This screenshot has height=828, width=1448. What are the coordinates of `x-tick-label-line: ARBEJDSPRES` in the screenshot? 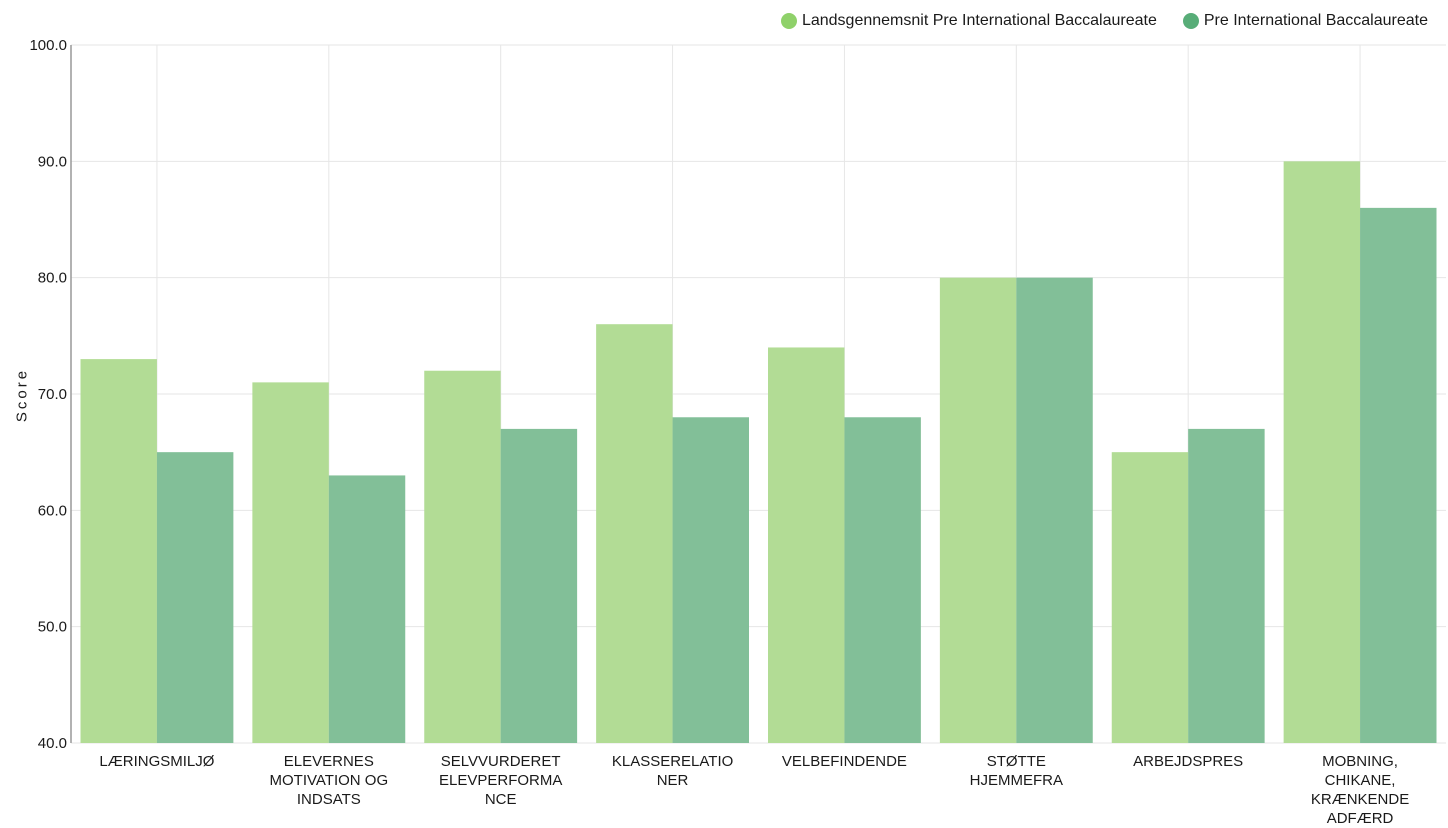 It's located at (1188, 761).